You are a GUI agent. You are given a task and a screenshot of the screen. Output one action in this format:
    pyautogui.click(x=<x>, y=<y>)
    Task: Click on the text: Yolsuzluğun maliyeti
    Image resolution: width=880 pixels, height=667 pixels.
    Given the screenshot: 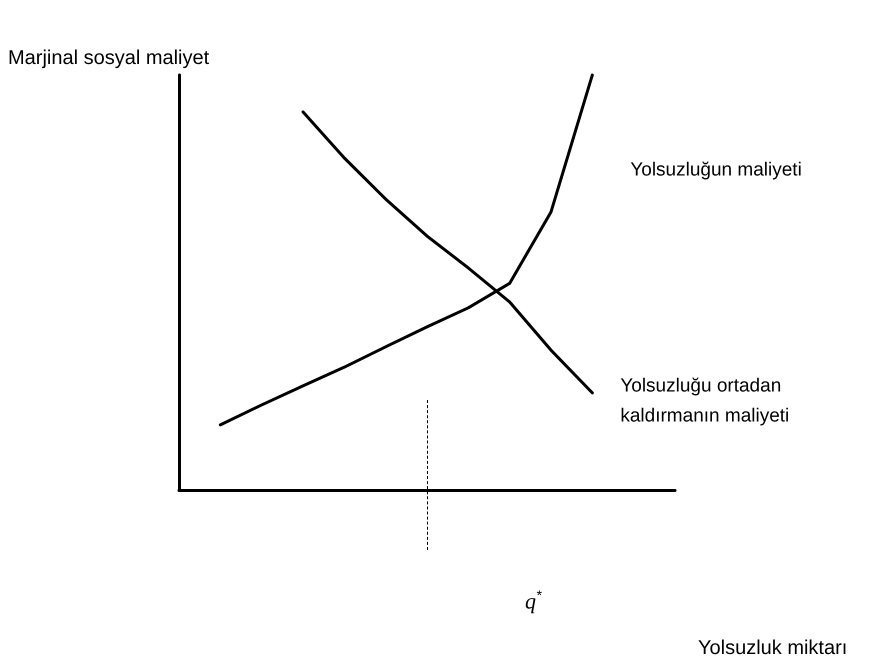 What is the action you would take?
    pyautogui.click(x=716, y=170)
    